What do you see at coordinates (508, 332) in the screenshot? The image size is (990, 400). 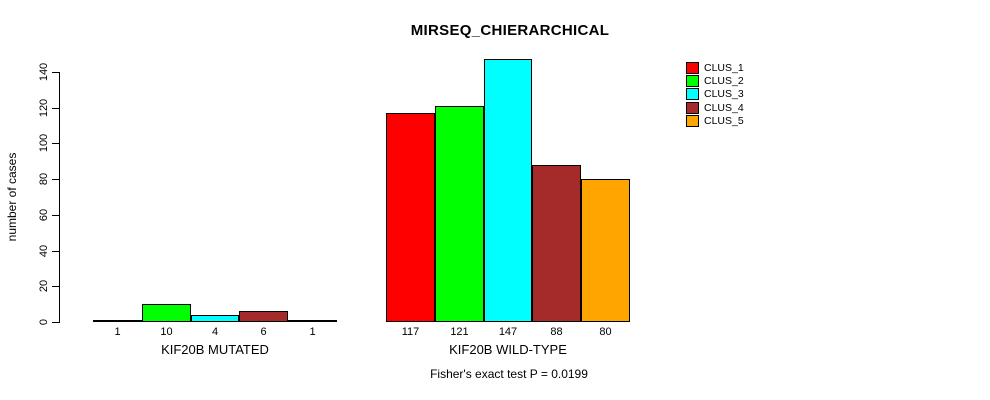 I see `bar-value-label: 147` at bounding box center [508, 332].